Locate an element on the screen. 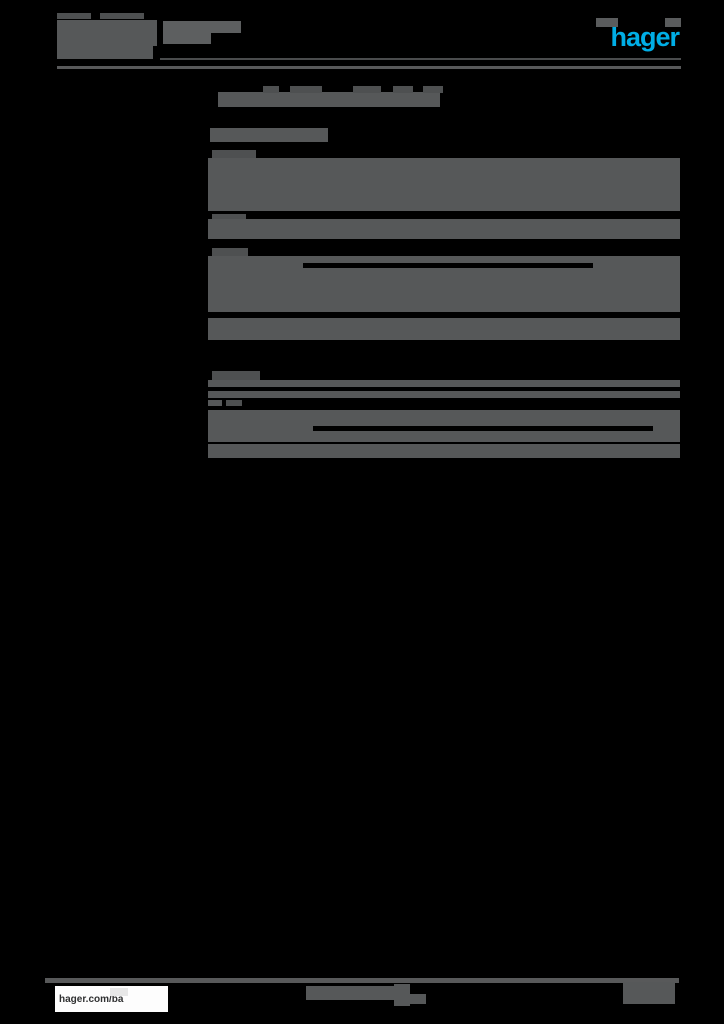  table-4-inner-gap is located at coordinates (483, 428).